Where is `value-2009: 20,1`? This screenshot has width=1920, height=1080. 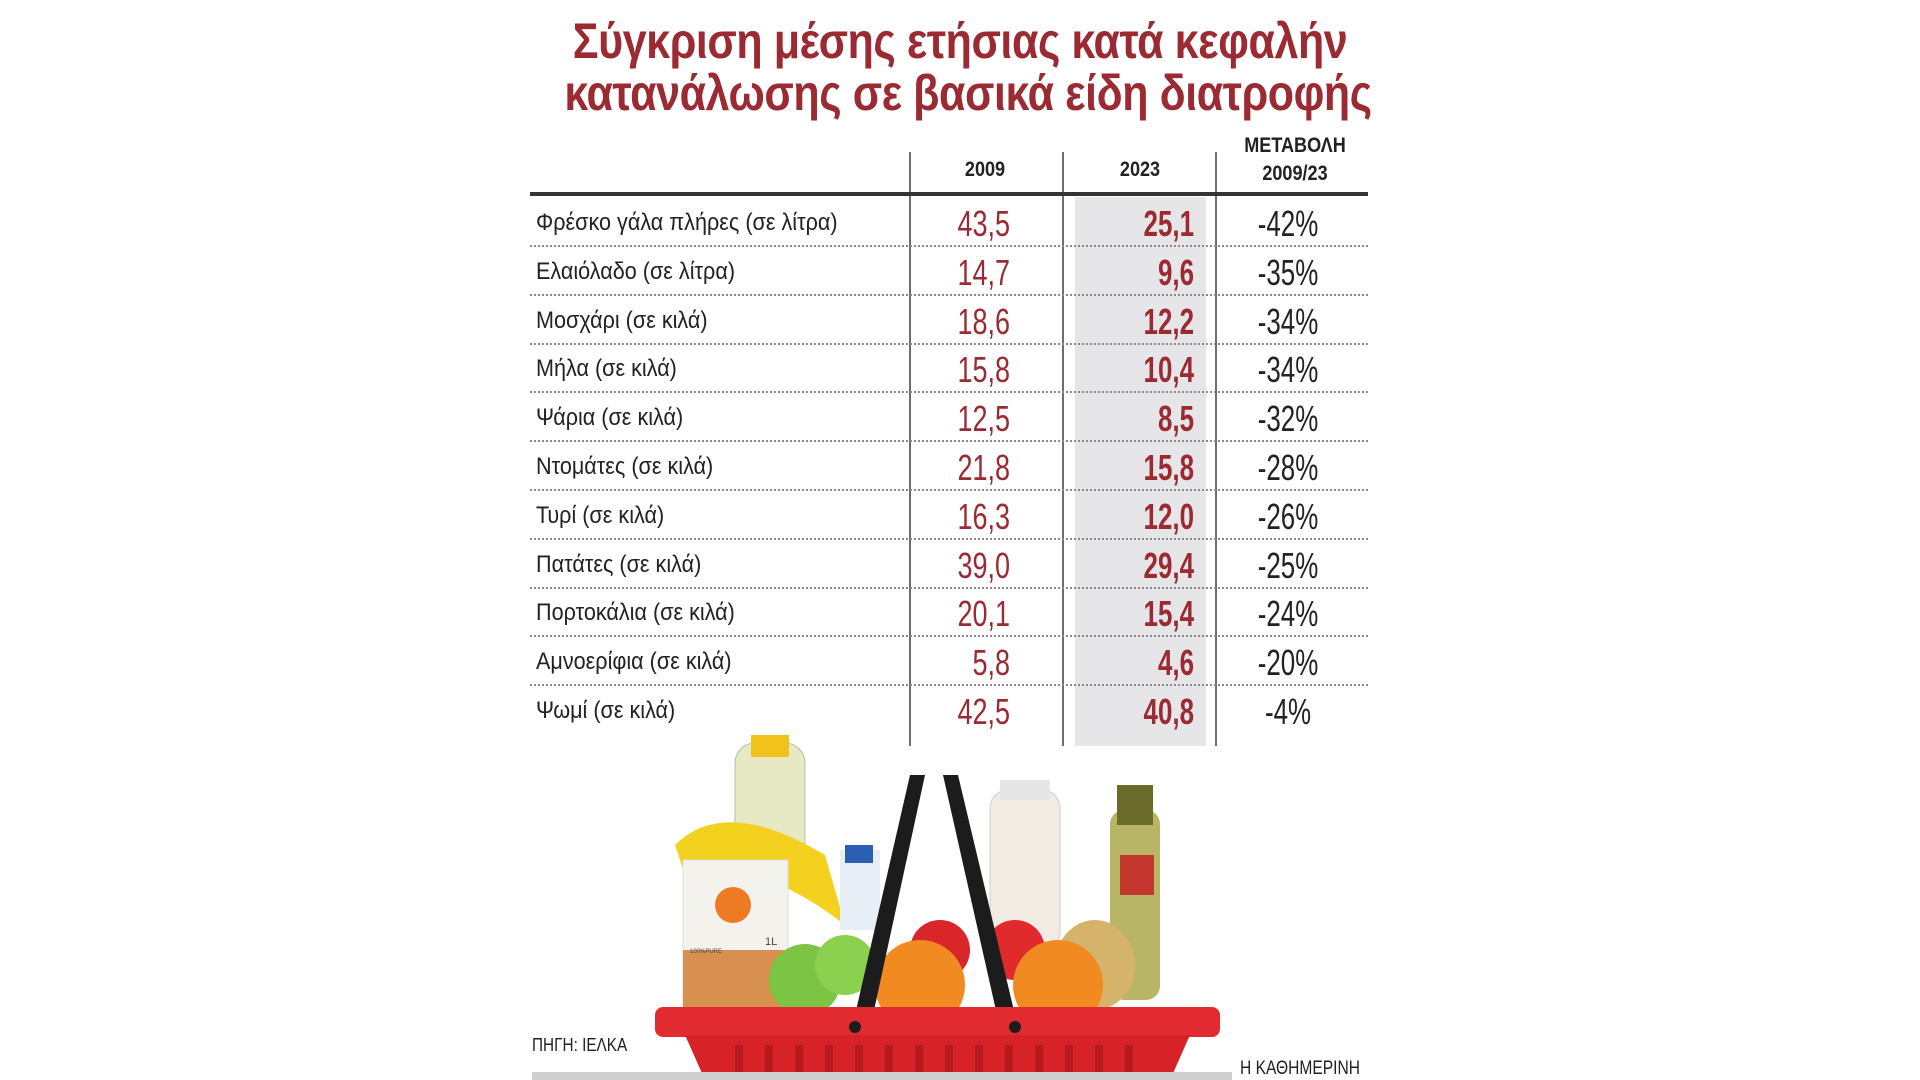 value-2009: 20,1 is located at coordinates (983, 614).